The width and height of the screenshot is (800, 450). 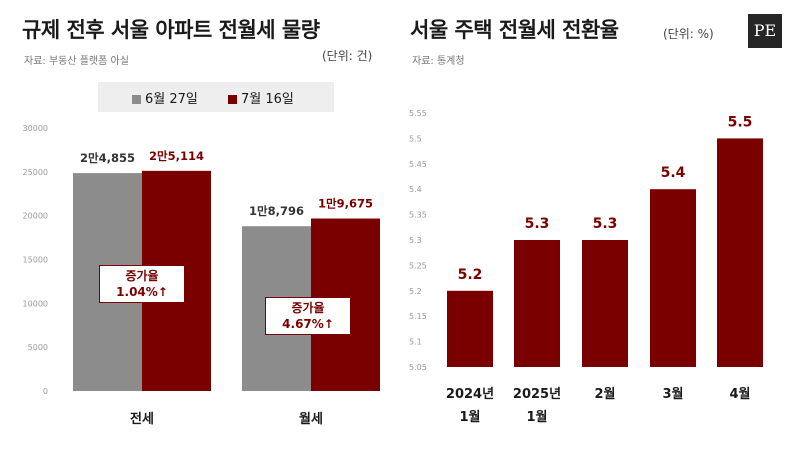 What do you see at coordinates (142, 419) in the screenshot?
I see `left-x-label-0: 전세` at bounding box center [142, 419].